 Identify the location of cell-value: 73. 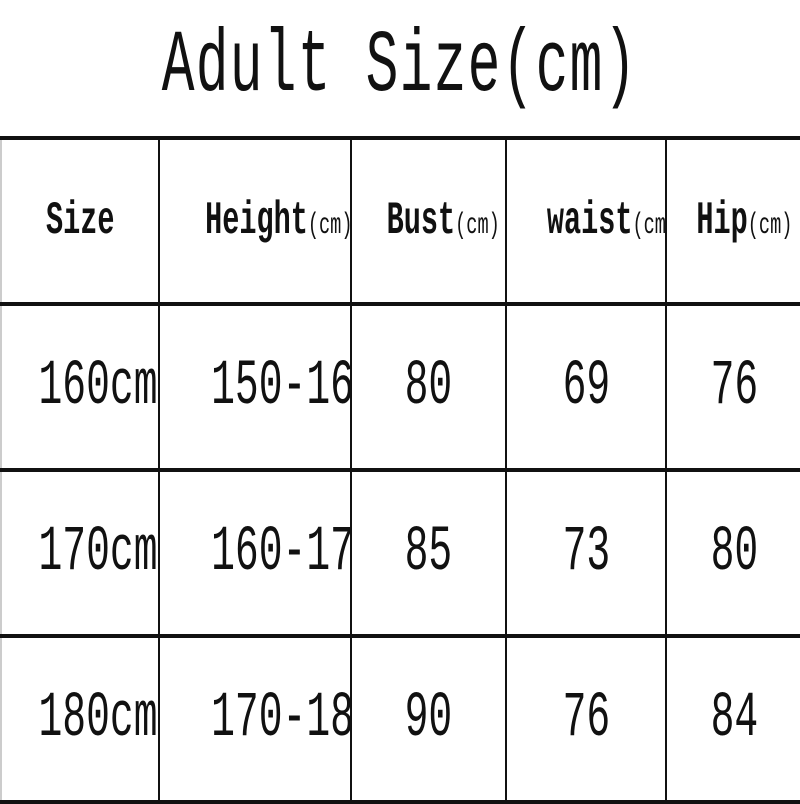
(586, 553).